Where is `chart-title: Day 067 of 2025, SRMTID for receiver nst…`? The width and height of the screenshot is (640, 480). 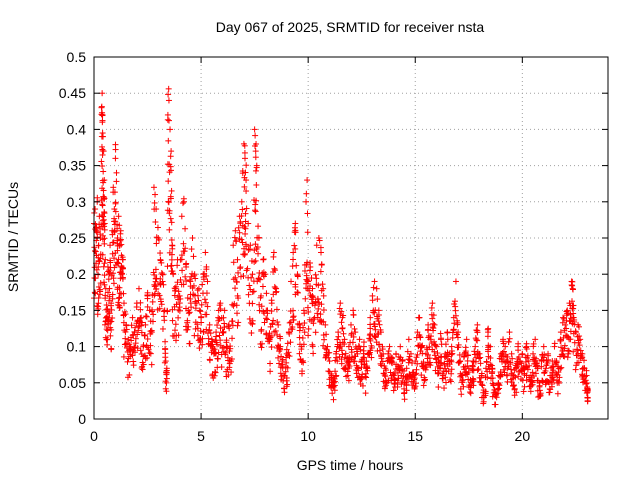
chart-title: Day 067 of 2025, SRMTID for receiver nst… is located at coordinates (350, 27).